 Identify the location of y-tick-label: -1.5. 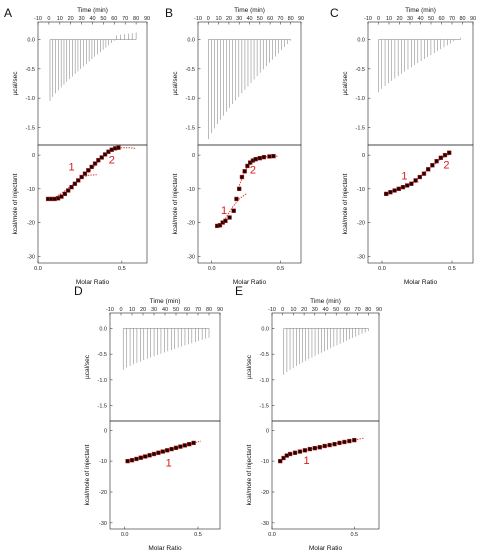
(360, 128).